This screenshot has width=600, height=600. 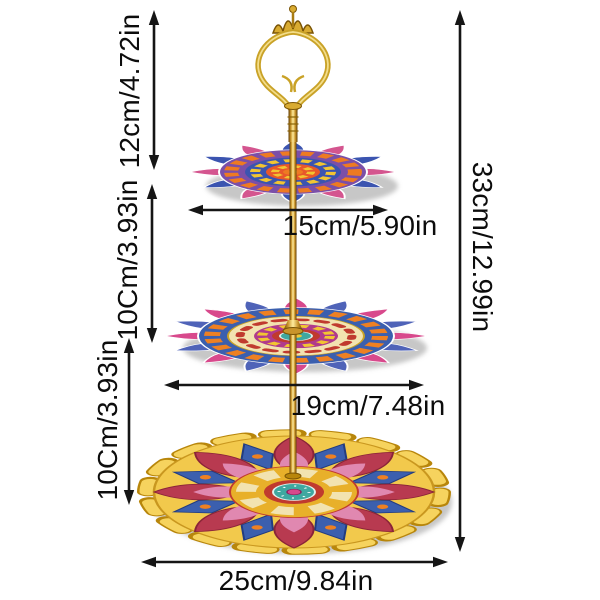 What do you see at coordinates (129, 421) in the screenshot?
I see `dim-arrow-tier-bottom-height` at bounding box center [129, 421].